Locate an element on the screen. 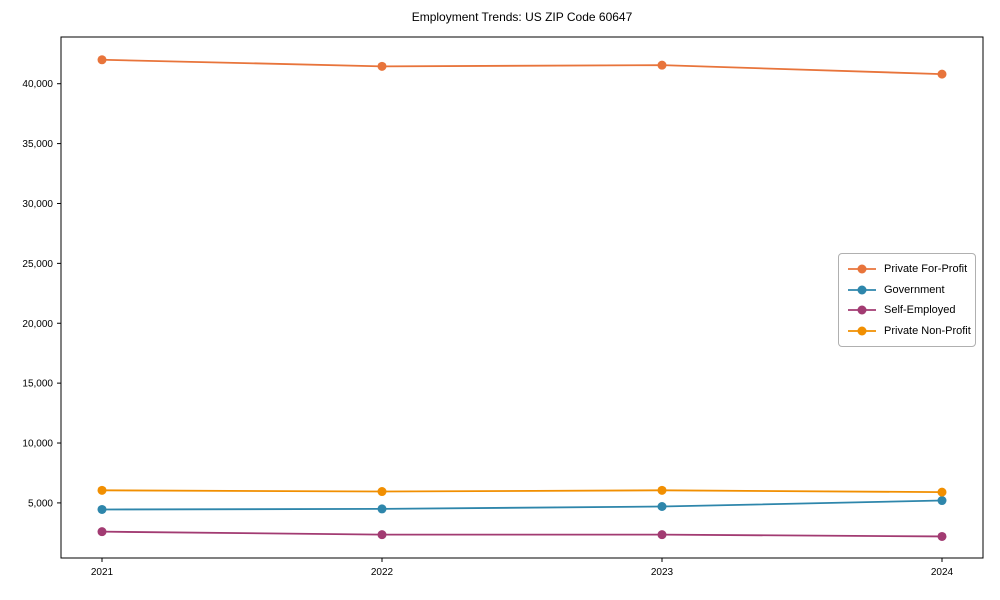 Image resolution: width=1000 pixels, height=600 pixels. chart-title: Employment Trends: US ZIP Code 60647 is located at coordinates (522, 17).